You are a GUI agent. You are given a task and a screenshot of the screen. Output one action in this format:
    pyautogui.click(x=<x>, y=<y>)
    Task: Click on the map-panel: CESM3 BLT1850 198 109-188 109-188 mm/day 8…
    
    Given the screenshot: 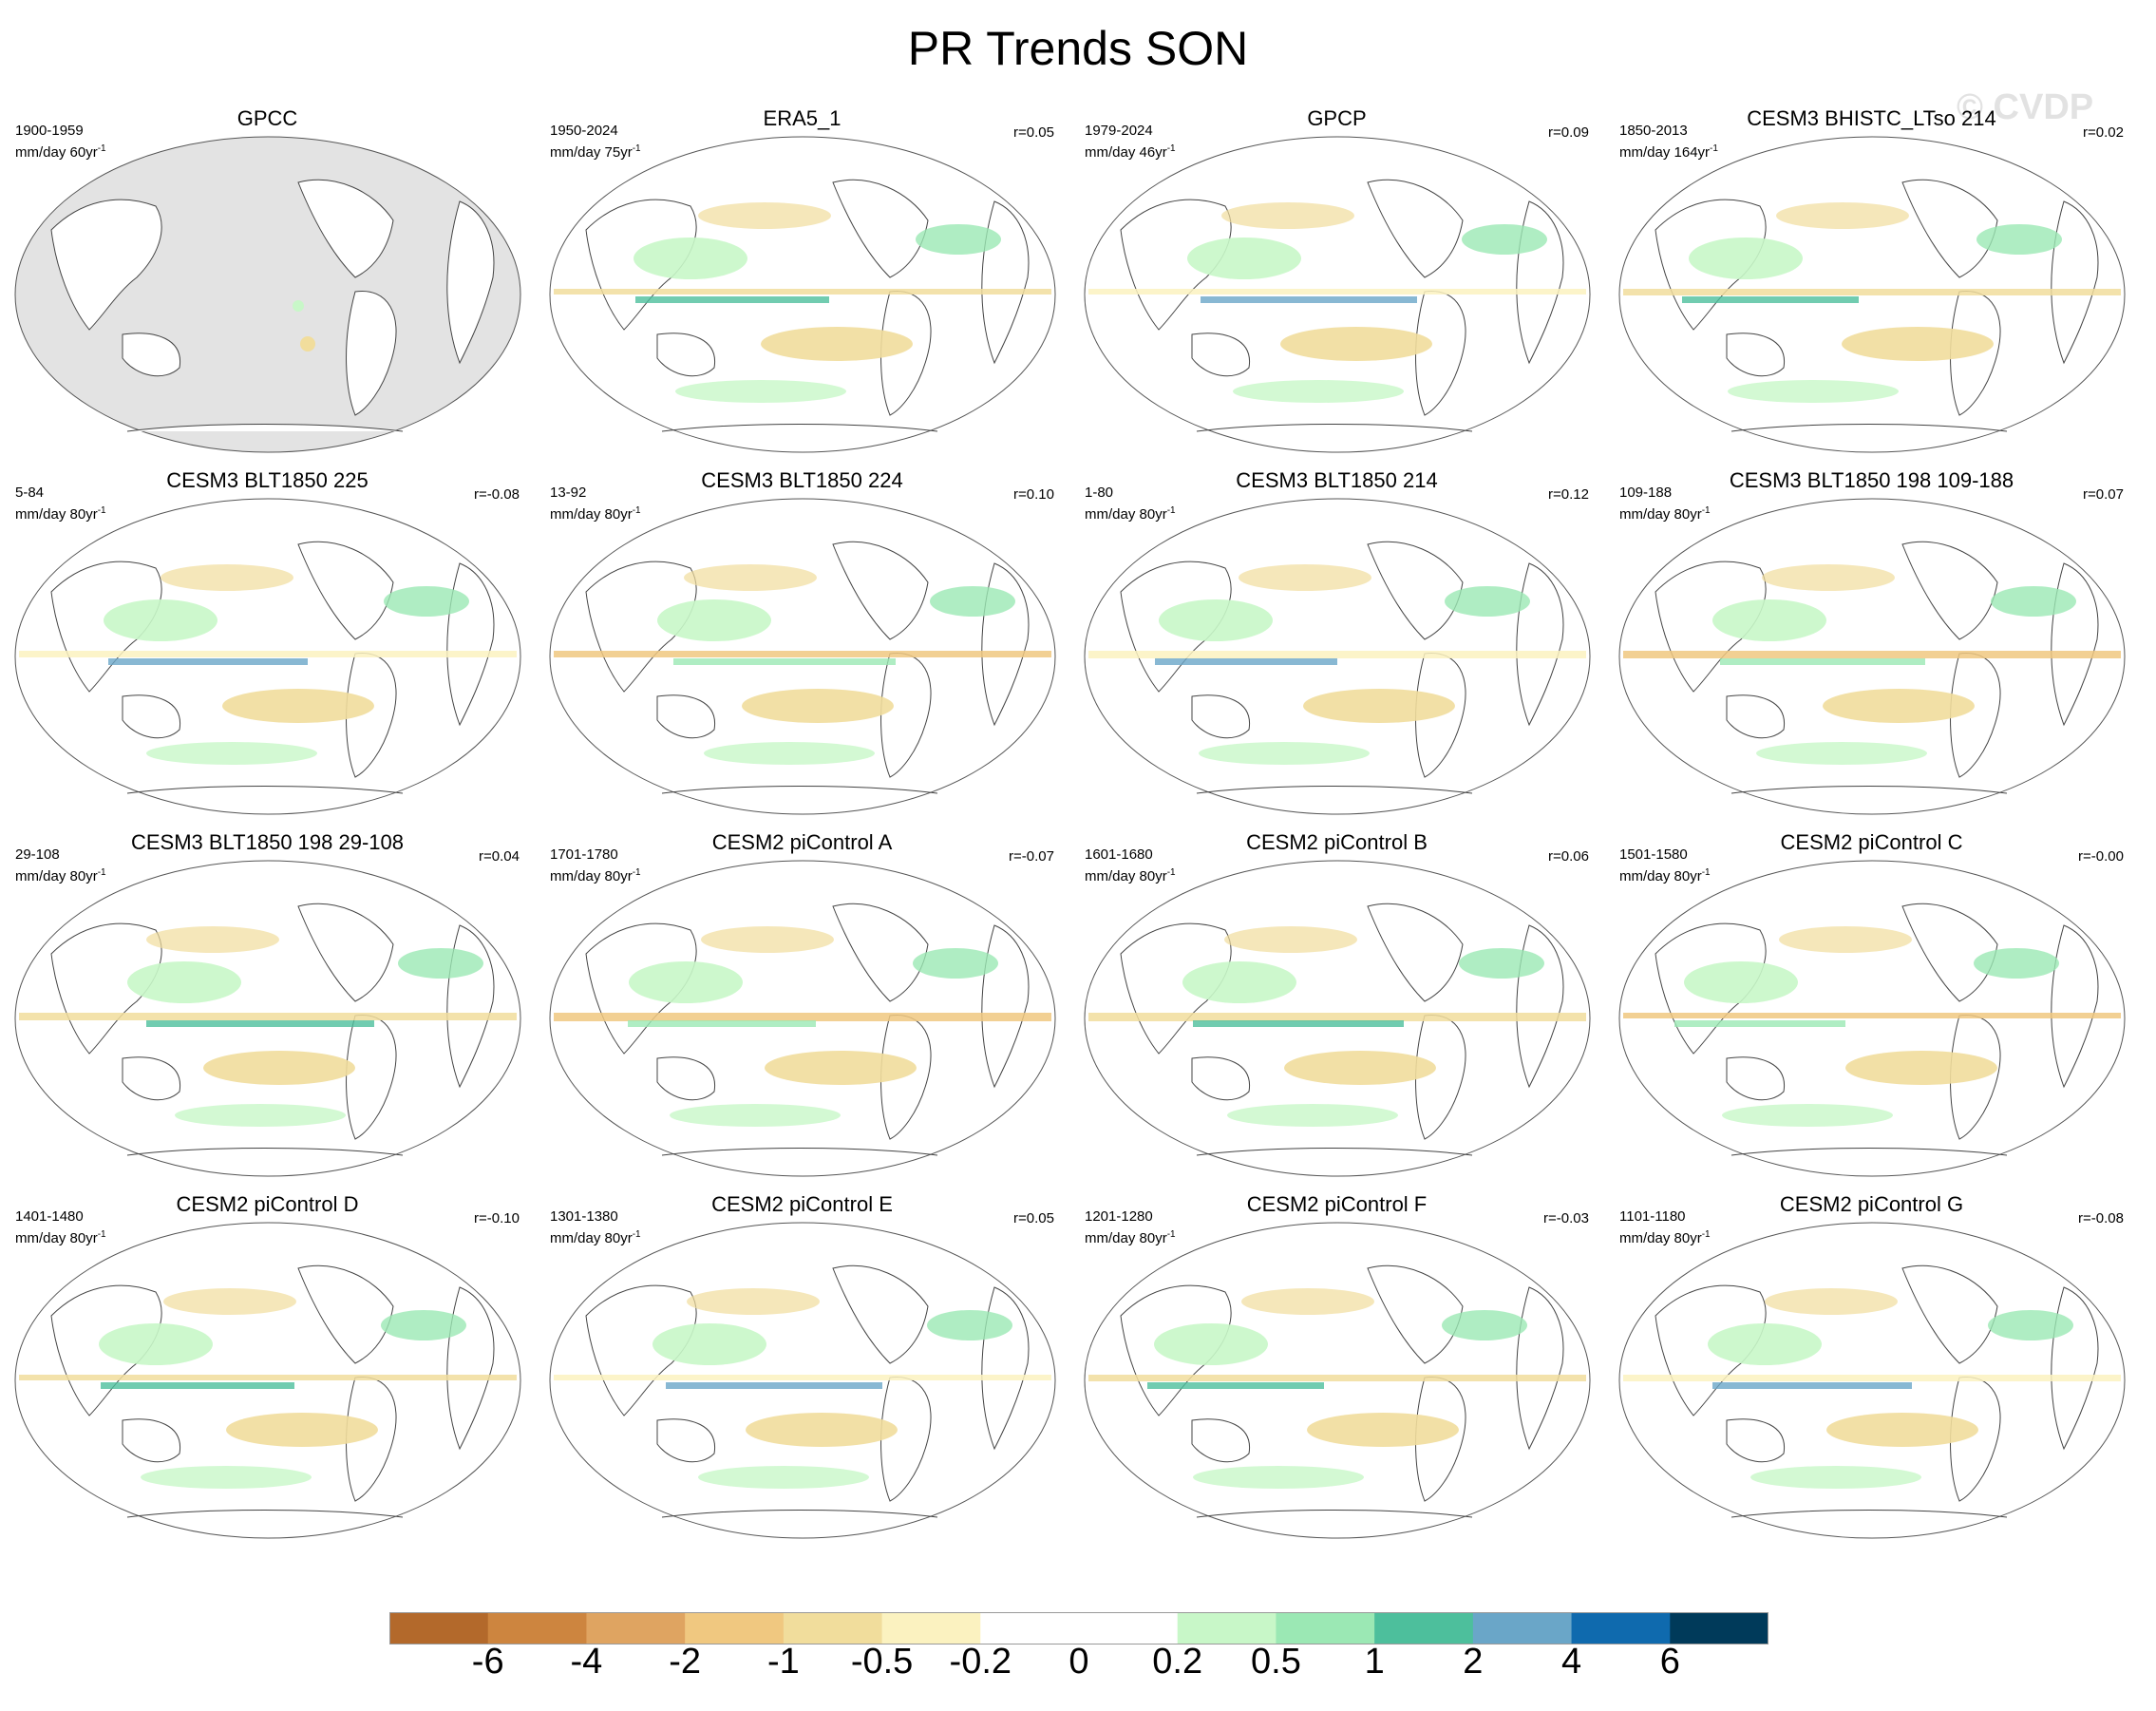 What is the action you would take?
    pyautogui.click(x=1872, y=648)
    